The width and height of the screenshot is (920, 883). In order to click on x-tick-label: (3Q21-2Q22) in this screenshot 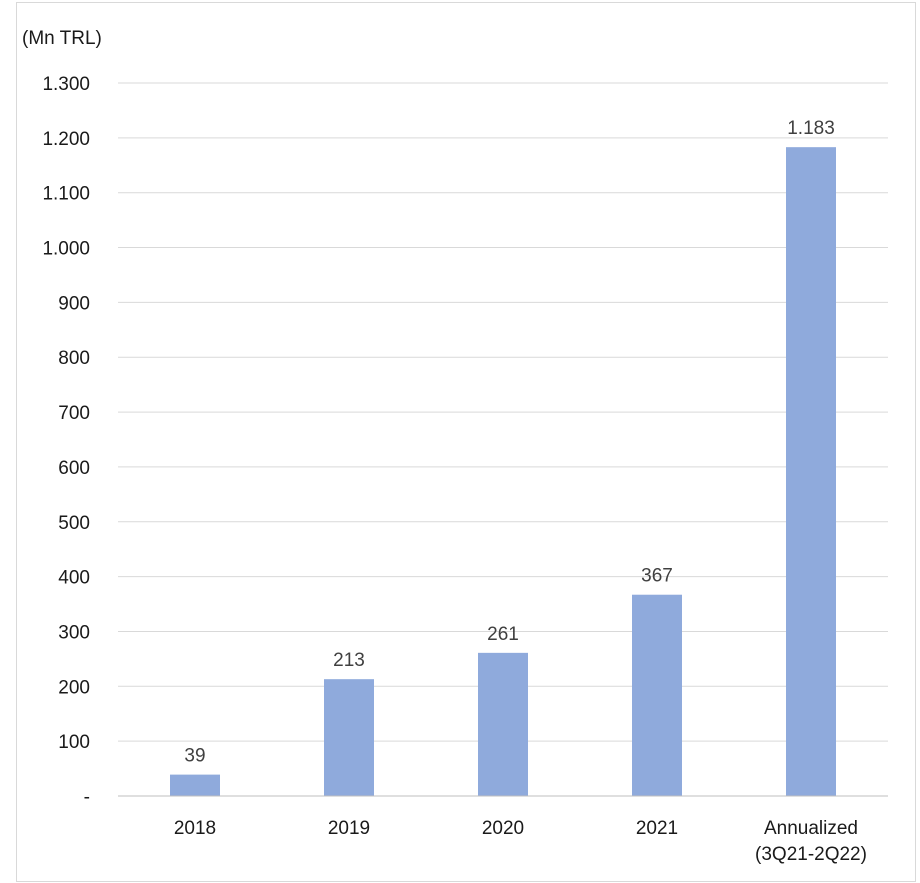, I will do `click(811, 854)`.